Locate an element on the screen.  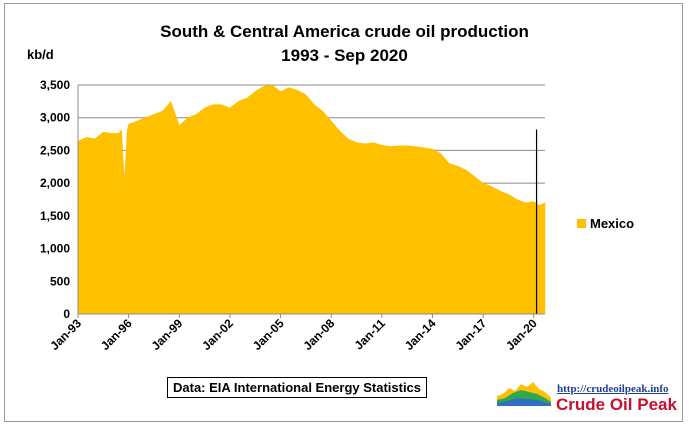
brand-name: Crude Oil Peak is located at coordinates (616, 404).